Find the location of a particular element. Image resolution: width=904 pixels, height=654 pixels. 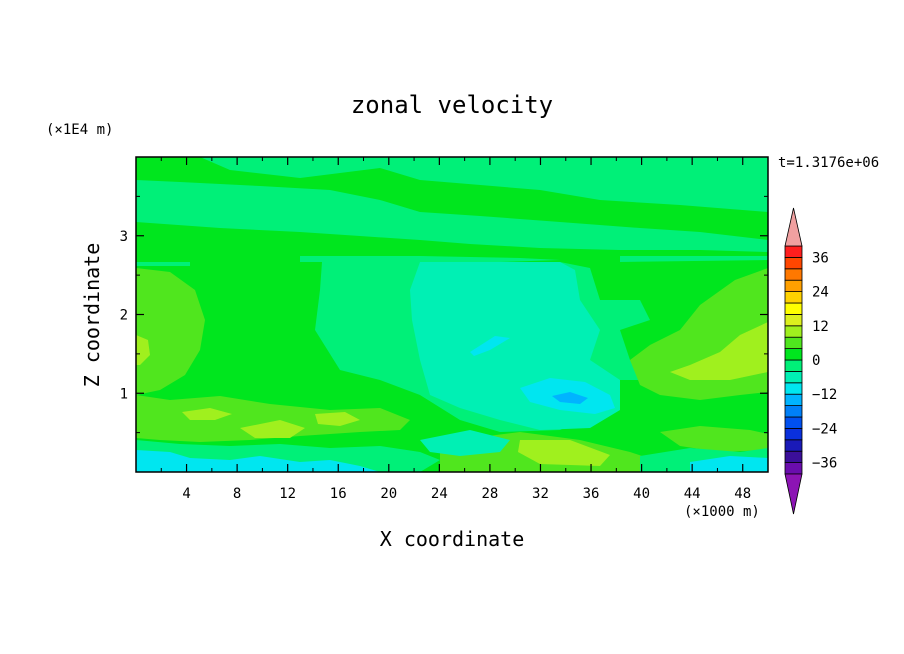

x-tick-label: 16 is located at coordinates (338, 494).